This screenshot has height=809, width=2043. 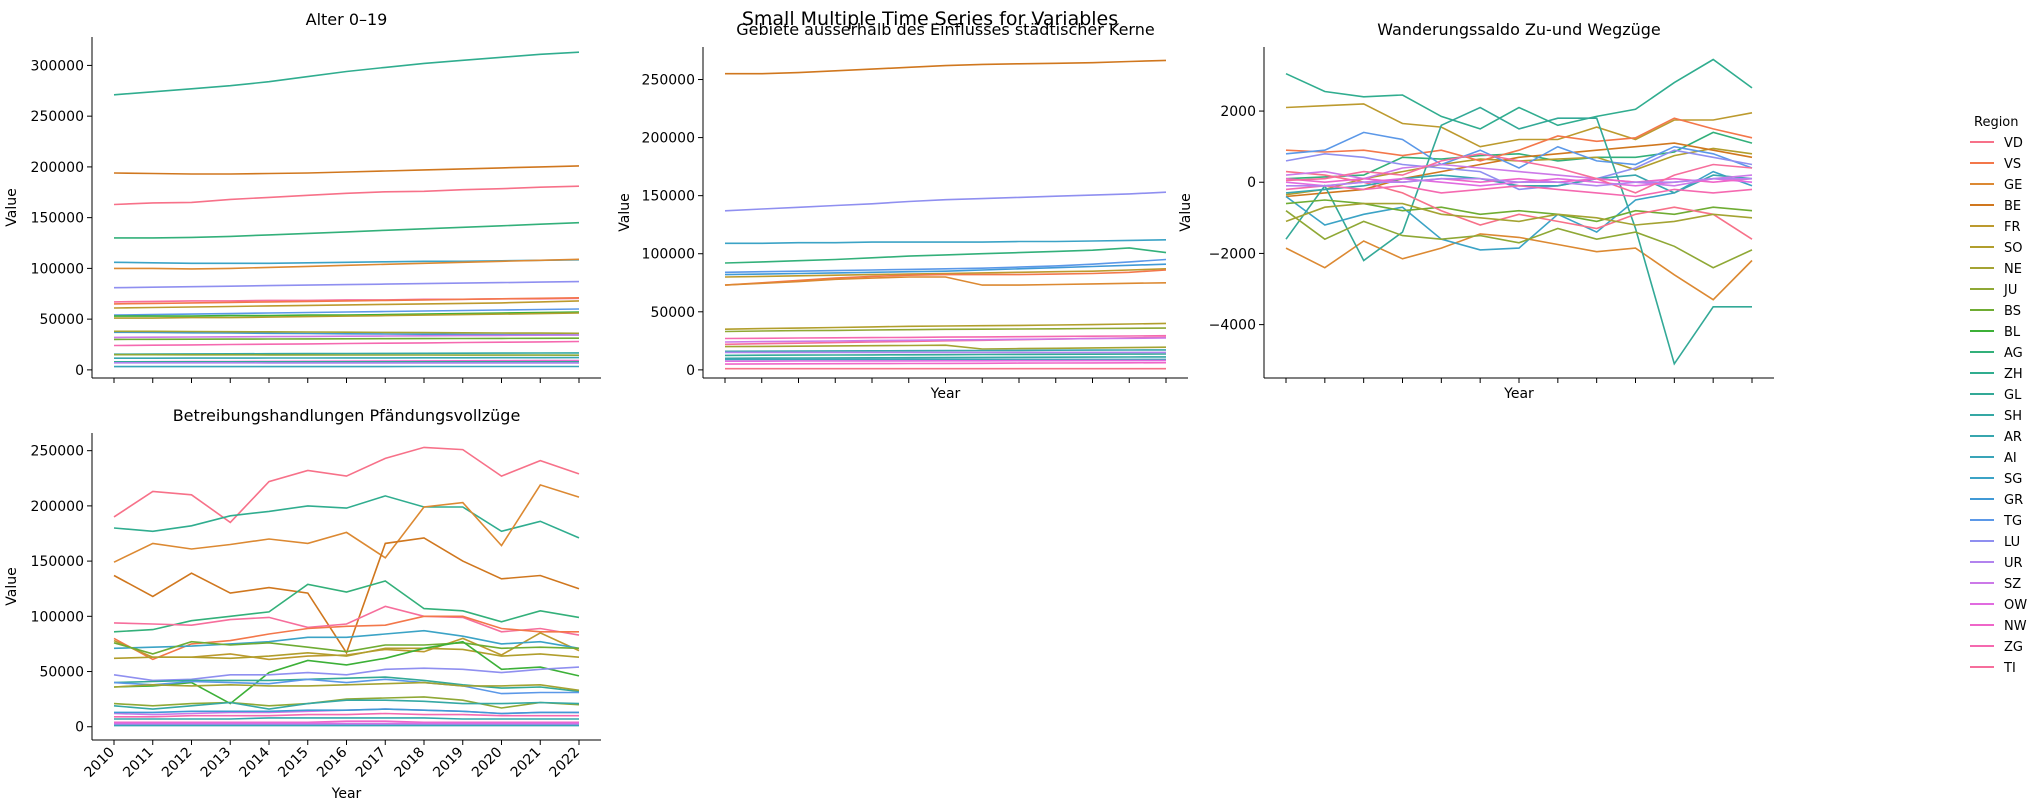 What do you see at coordinates (1995, 584) in the screenshot?
I see `legend-item-sz: SZ` at bounding box center [1995, 584].